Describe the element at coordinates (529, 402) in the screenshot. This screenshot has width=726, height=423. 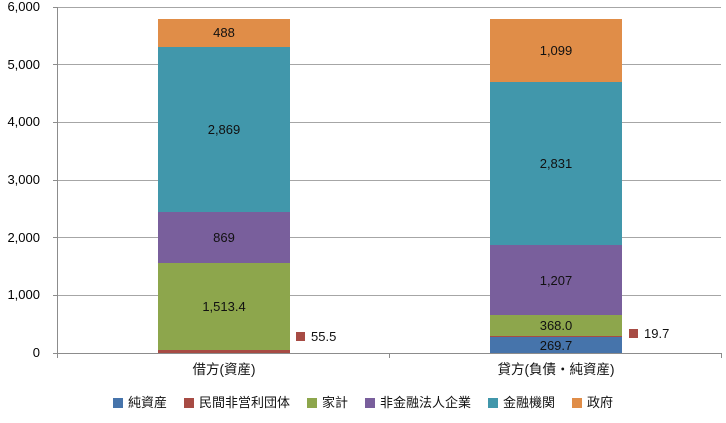
I see `legend-label: 金融機関` at that location.